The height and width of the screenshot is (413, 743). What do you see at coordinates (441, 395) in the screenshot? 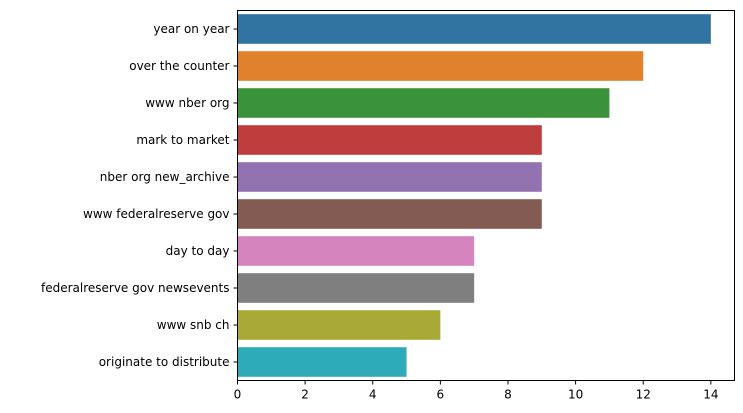
I see `x-tick-label: 6` at bounding box center [441, 395].